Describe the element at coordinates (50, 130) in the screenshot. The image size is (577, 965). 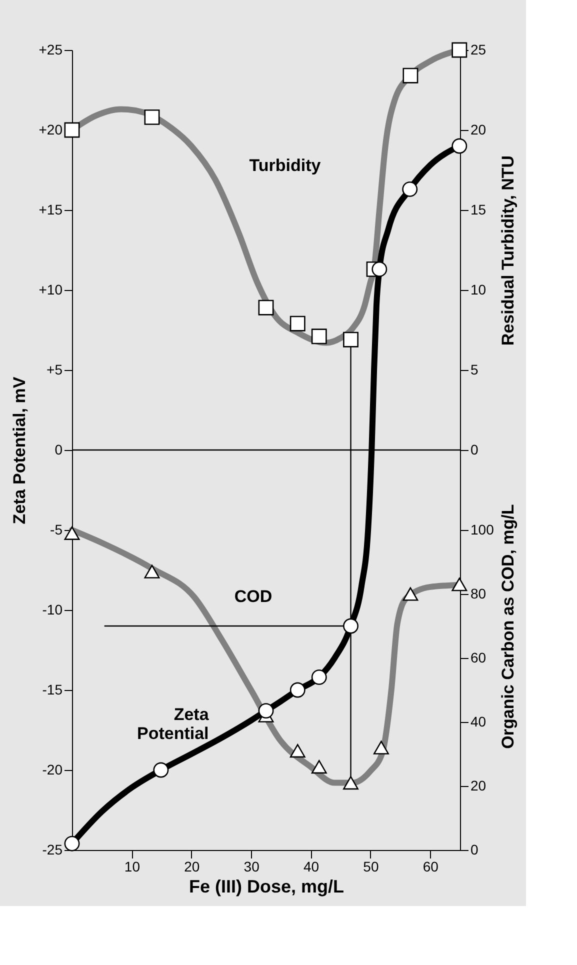
I see `y-tick-label: +20` at that location.